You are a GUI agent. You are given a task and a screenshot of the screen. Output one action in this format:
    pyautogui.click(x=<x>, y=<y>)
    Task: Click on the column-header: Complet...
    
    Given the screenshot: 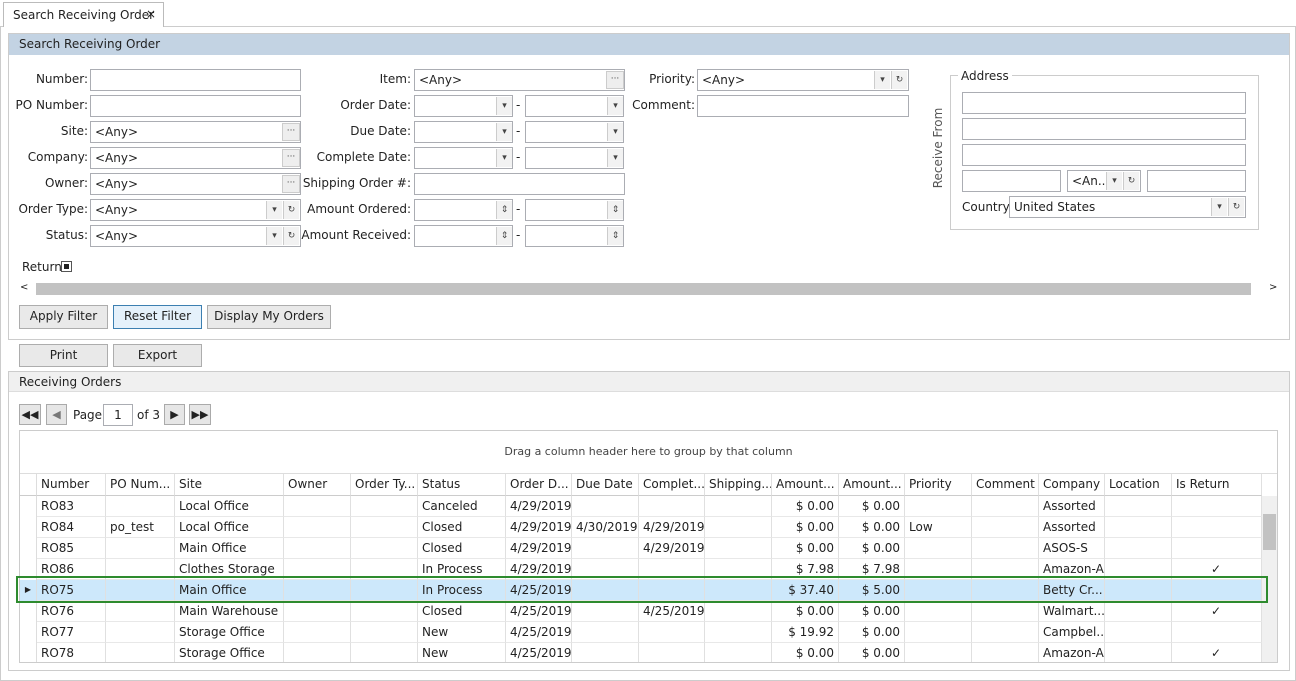 What is the action you would take?
    pyautogui.click(x=672, y=485)
    